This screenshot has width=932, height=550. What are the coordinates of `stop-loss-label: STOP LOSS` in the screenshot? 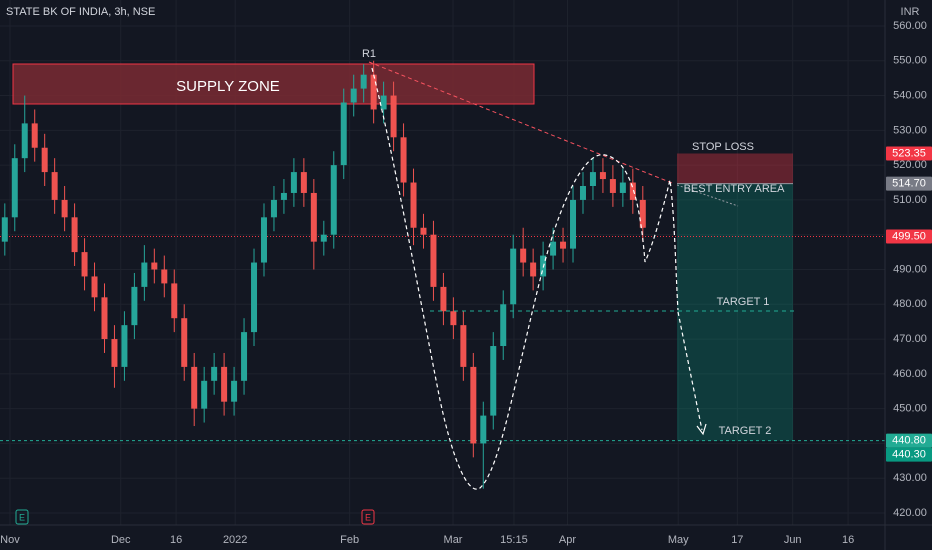 It's located at (723, 147).